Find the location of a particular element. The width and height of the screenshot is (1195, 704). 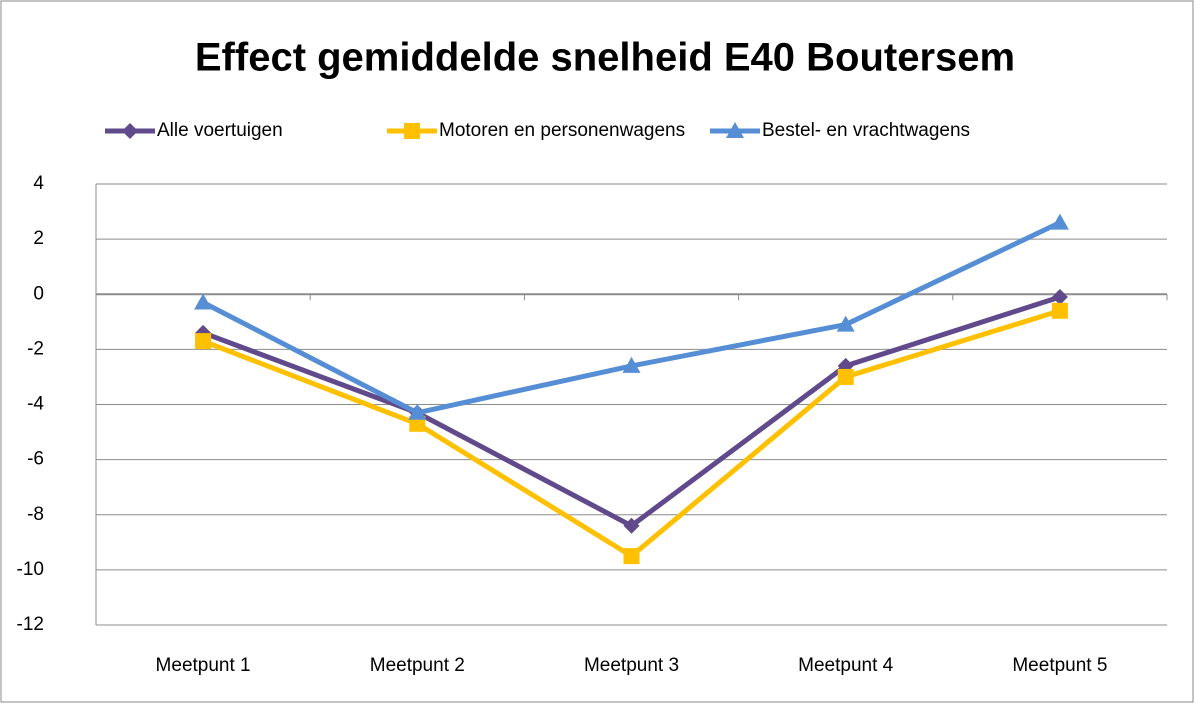

y-tick-label: -12 is located at coordinates (30, 624).